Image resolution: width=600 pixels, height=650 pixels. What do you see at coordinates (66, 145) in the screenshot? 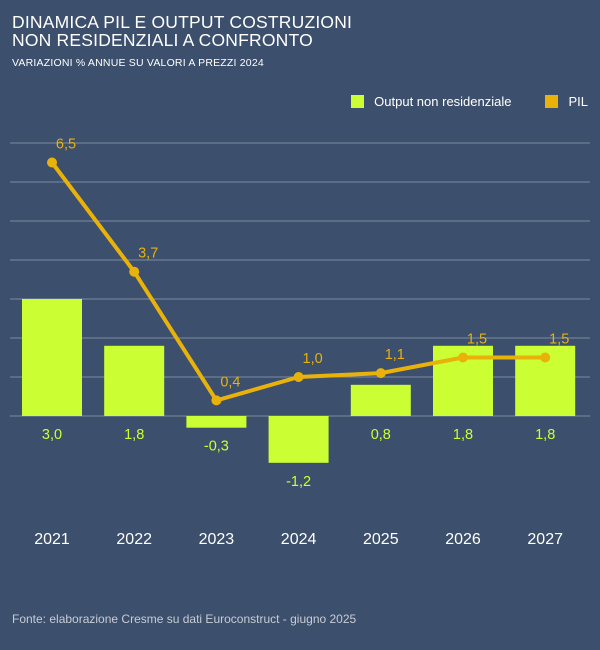
I see `pil-value-label: 6,5` at bounding box center [66, 145].